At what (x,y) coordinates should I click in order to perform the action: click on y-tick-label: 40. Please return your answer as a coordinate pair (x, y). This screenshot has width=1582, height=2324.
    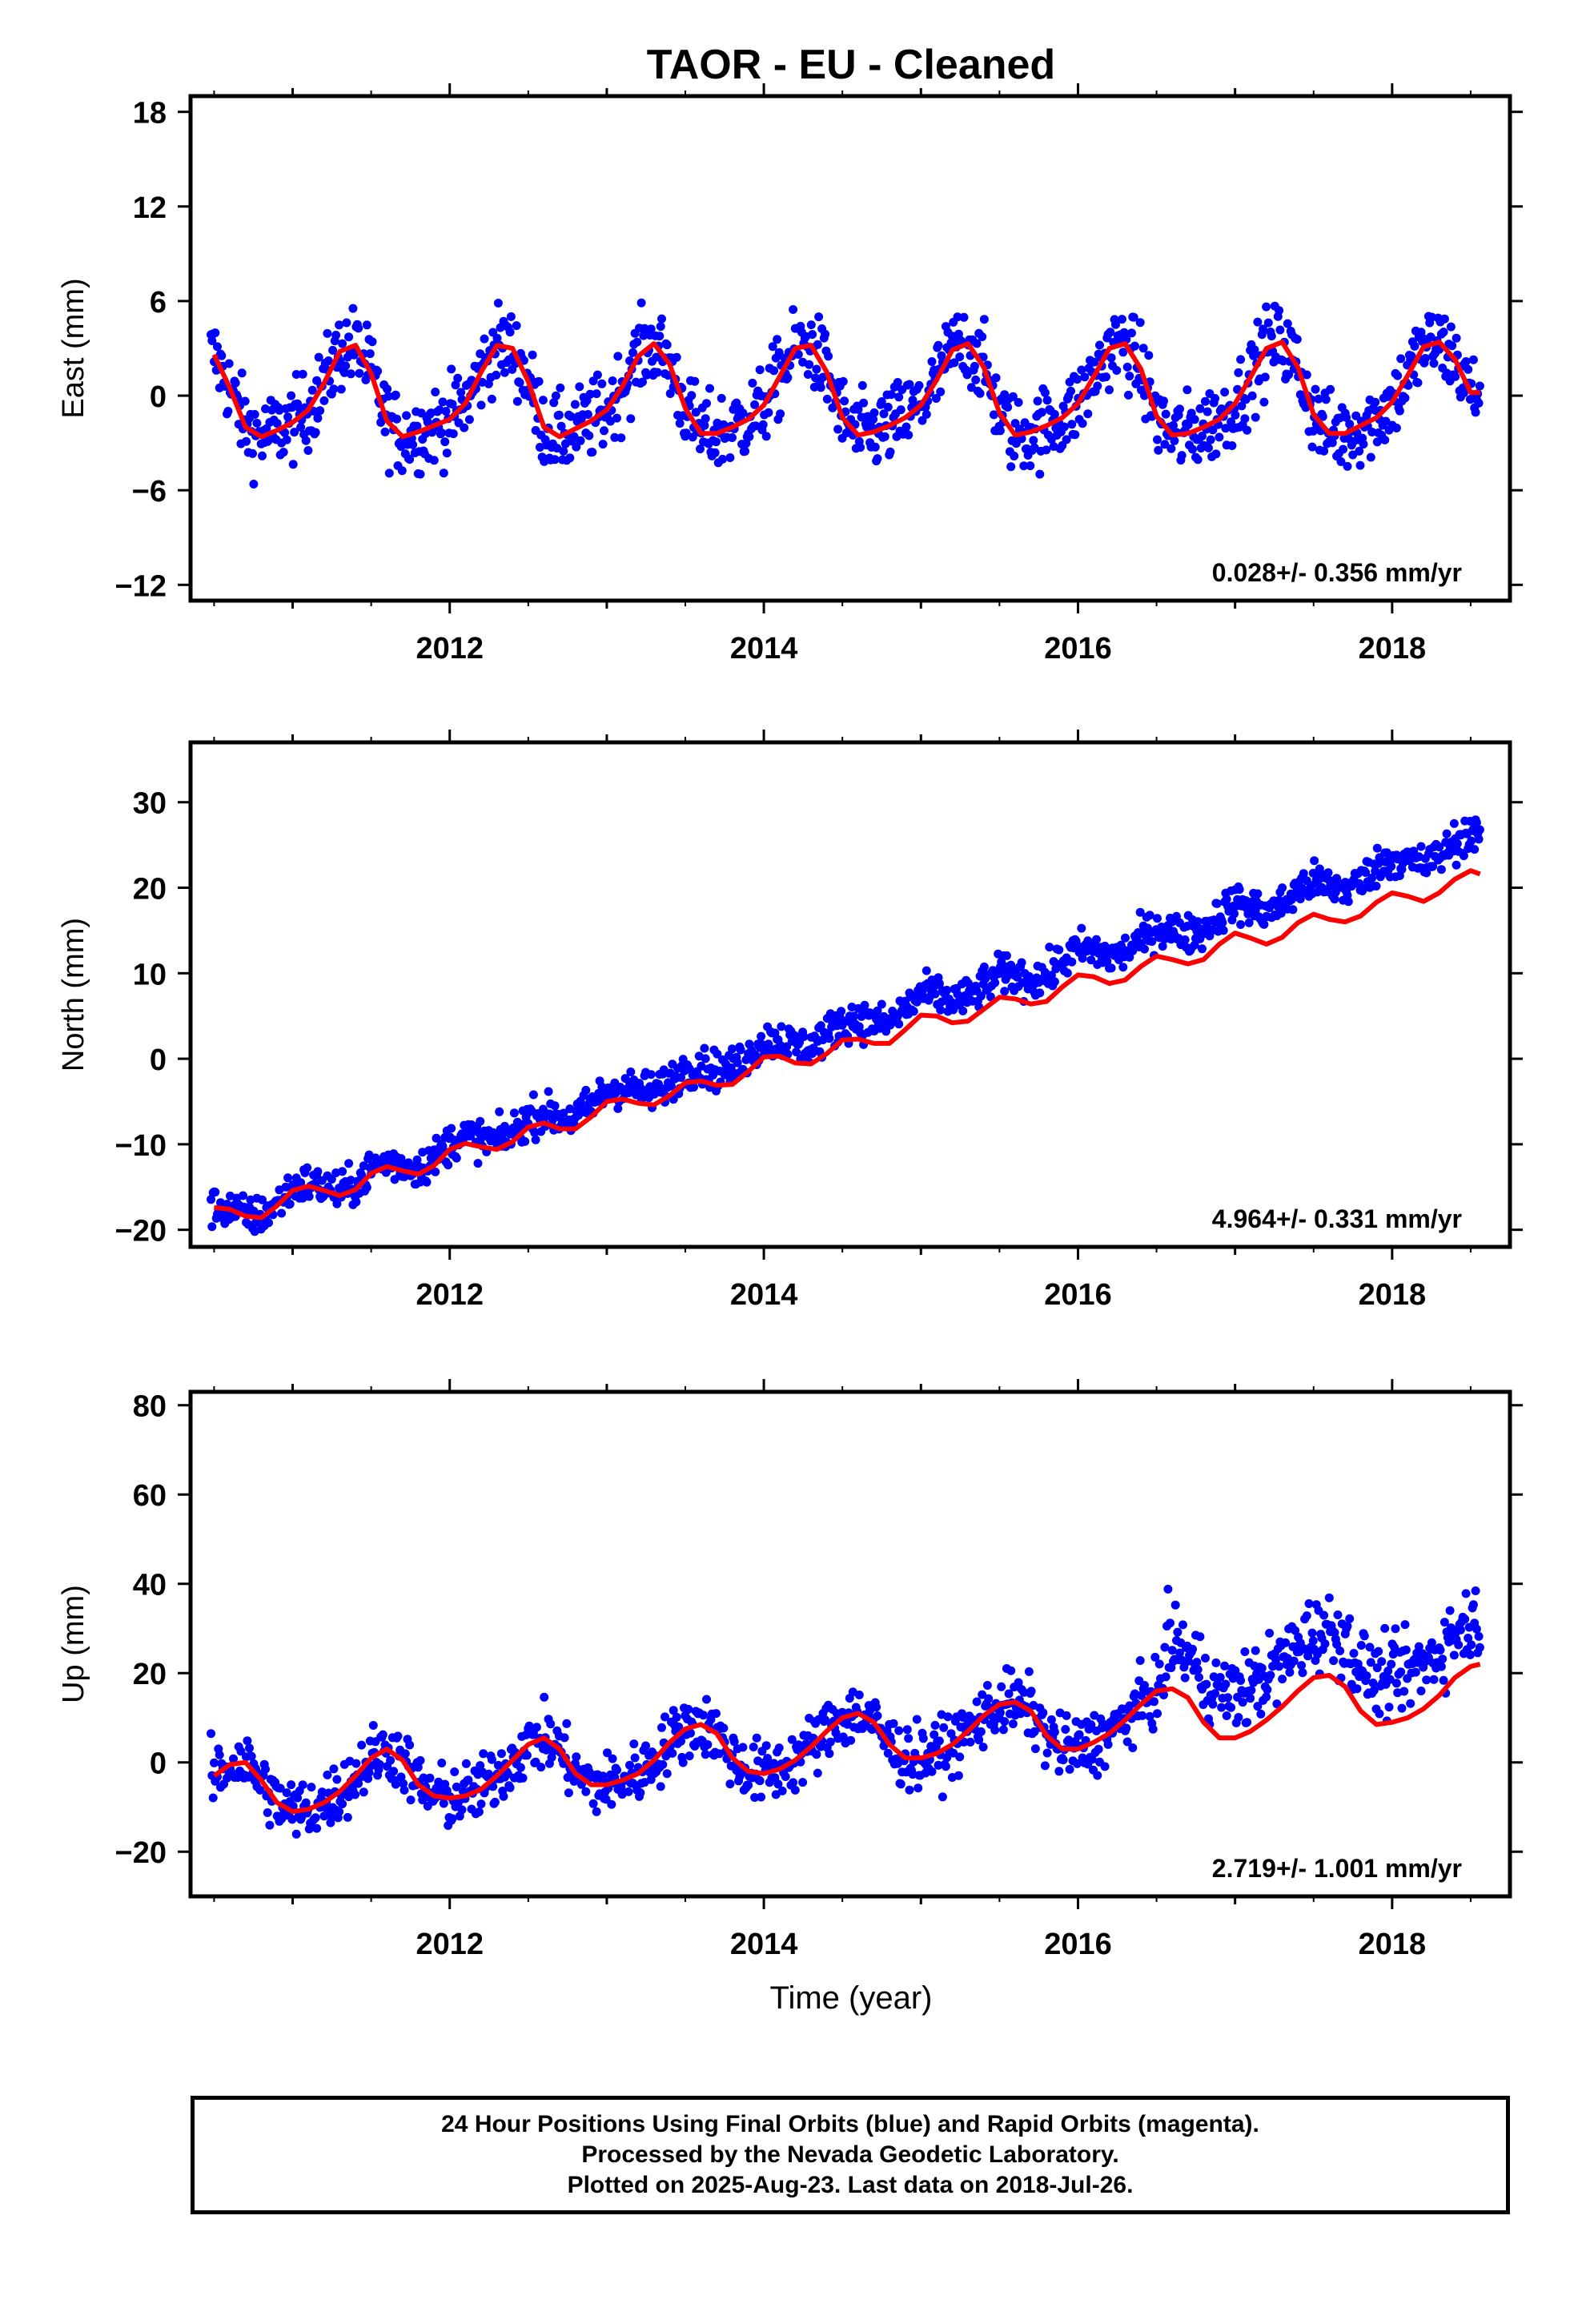
    Looking at the image, I should click on (150, 1585).